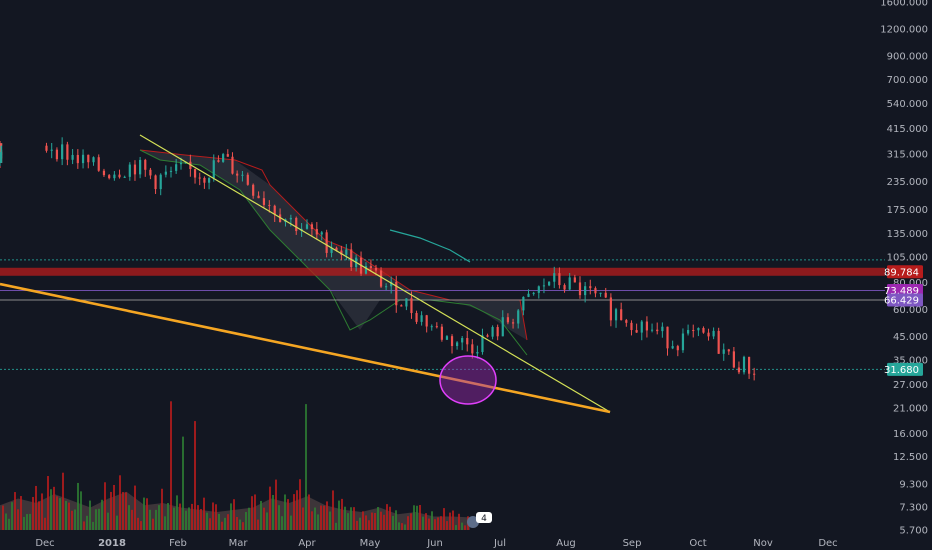 Image resolution: width=932 pixels, height=550 pixels. I want to click on price-axis-label: 415.000, so click(907, 129).